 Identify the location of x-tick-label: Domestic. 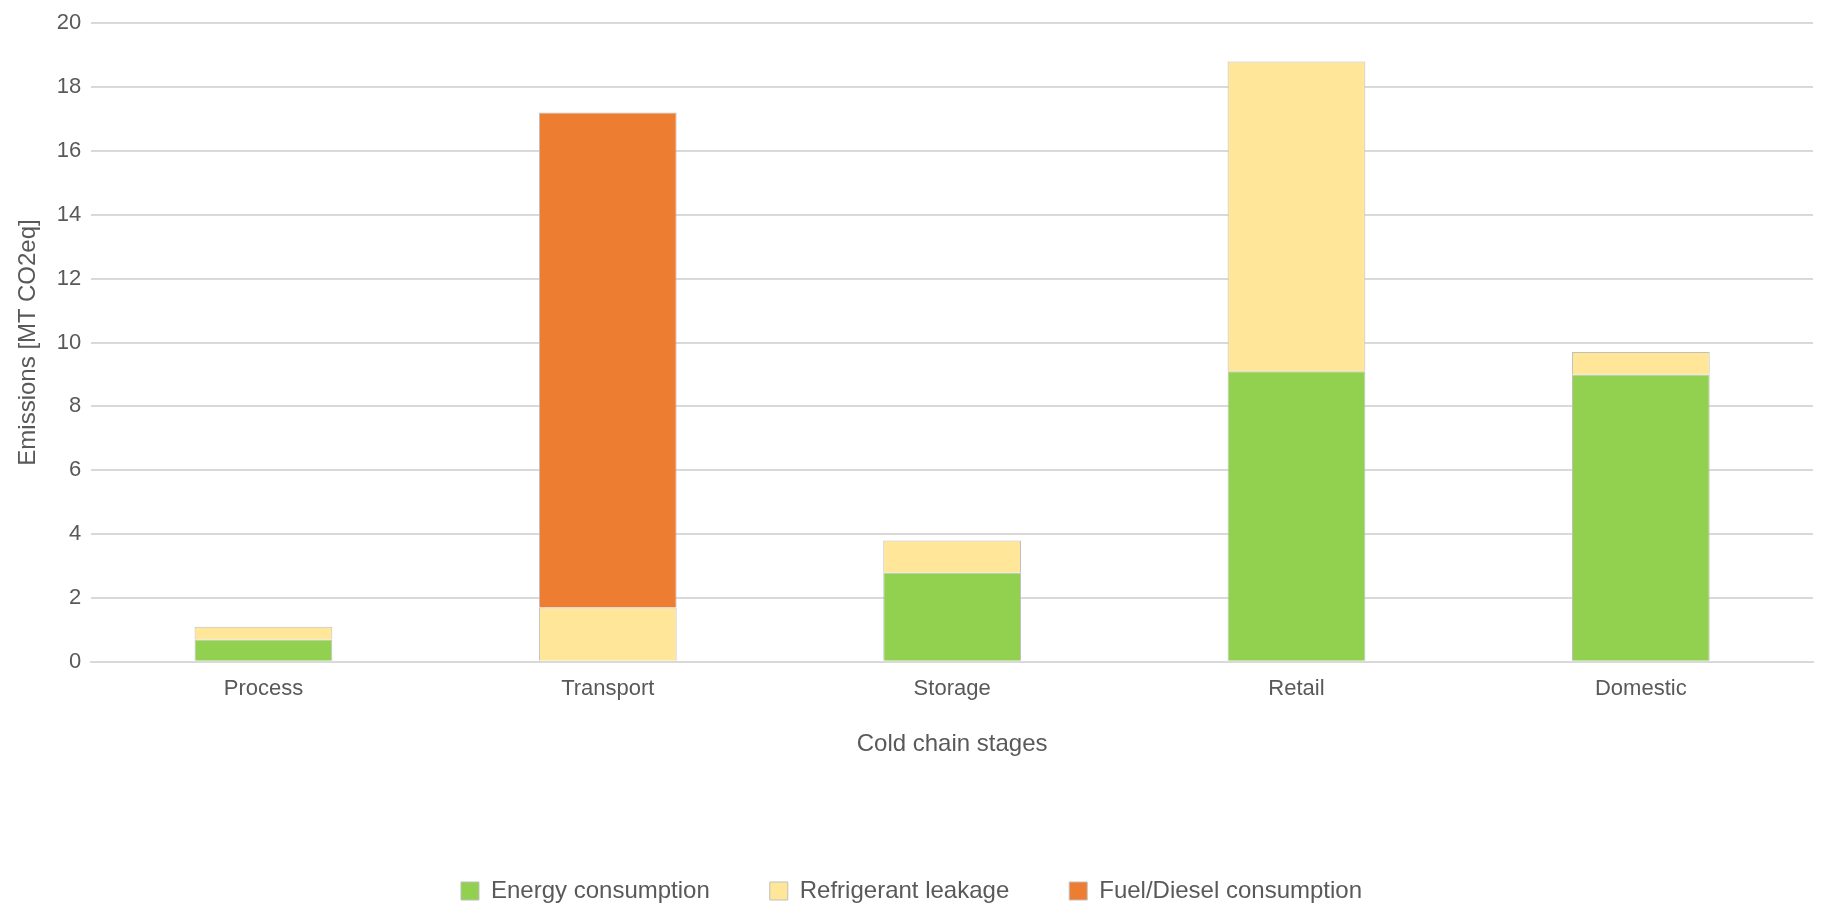
(1640, 688).